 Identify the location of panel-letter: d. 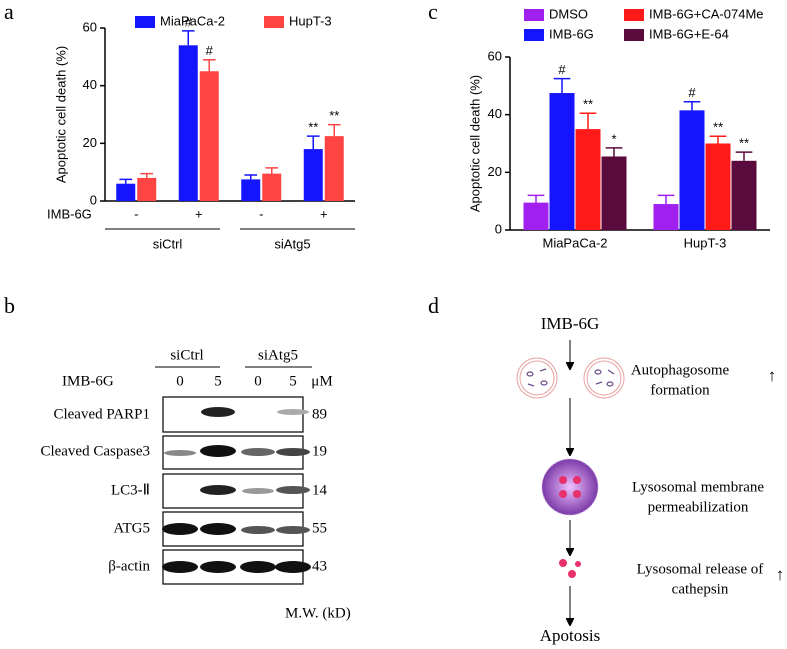
(433, 305).